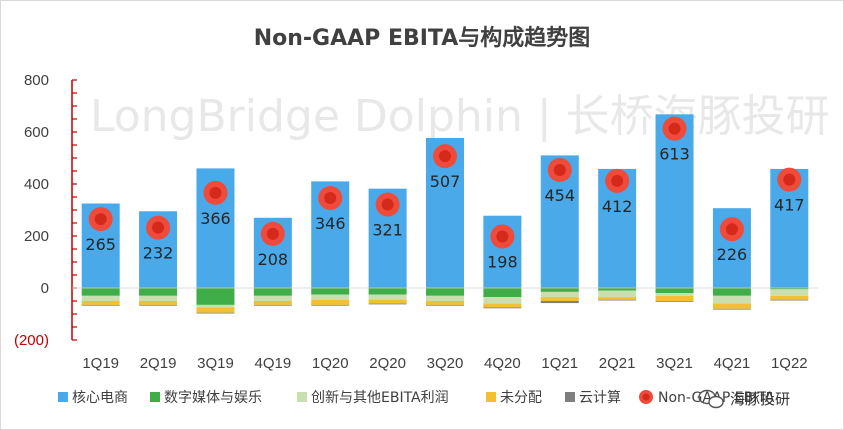  Describe the element at coordinates (646, 397) in the screenshot. I see `legend-marker-core` at that location.